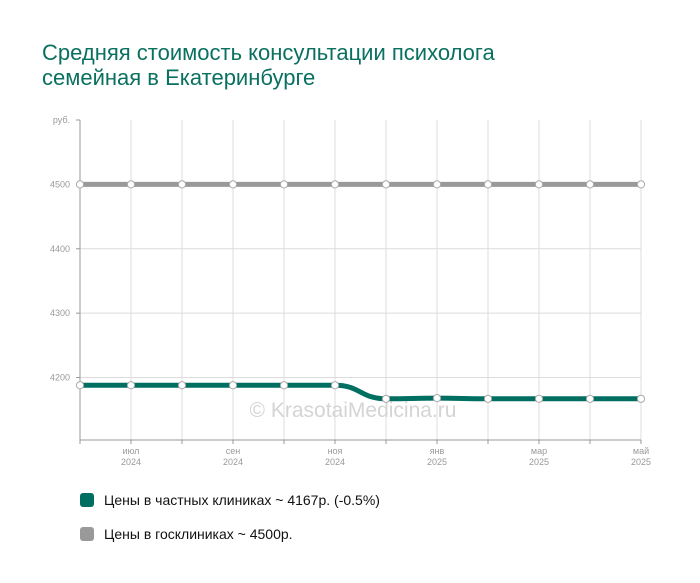 Image resolution: width=700 pixels, height=583 pixels. I want to click on legend-item-private: Цены в частных клиниках ~ 4167р. (-0.5%), so click(230, 500).